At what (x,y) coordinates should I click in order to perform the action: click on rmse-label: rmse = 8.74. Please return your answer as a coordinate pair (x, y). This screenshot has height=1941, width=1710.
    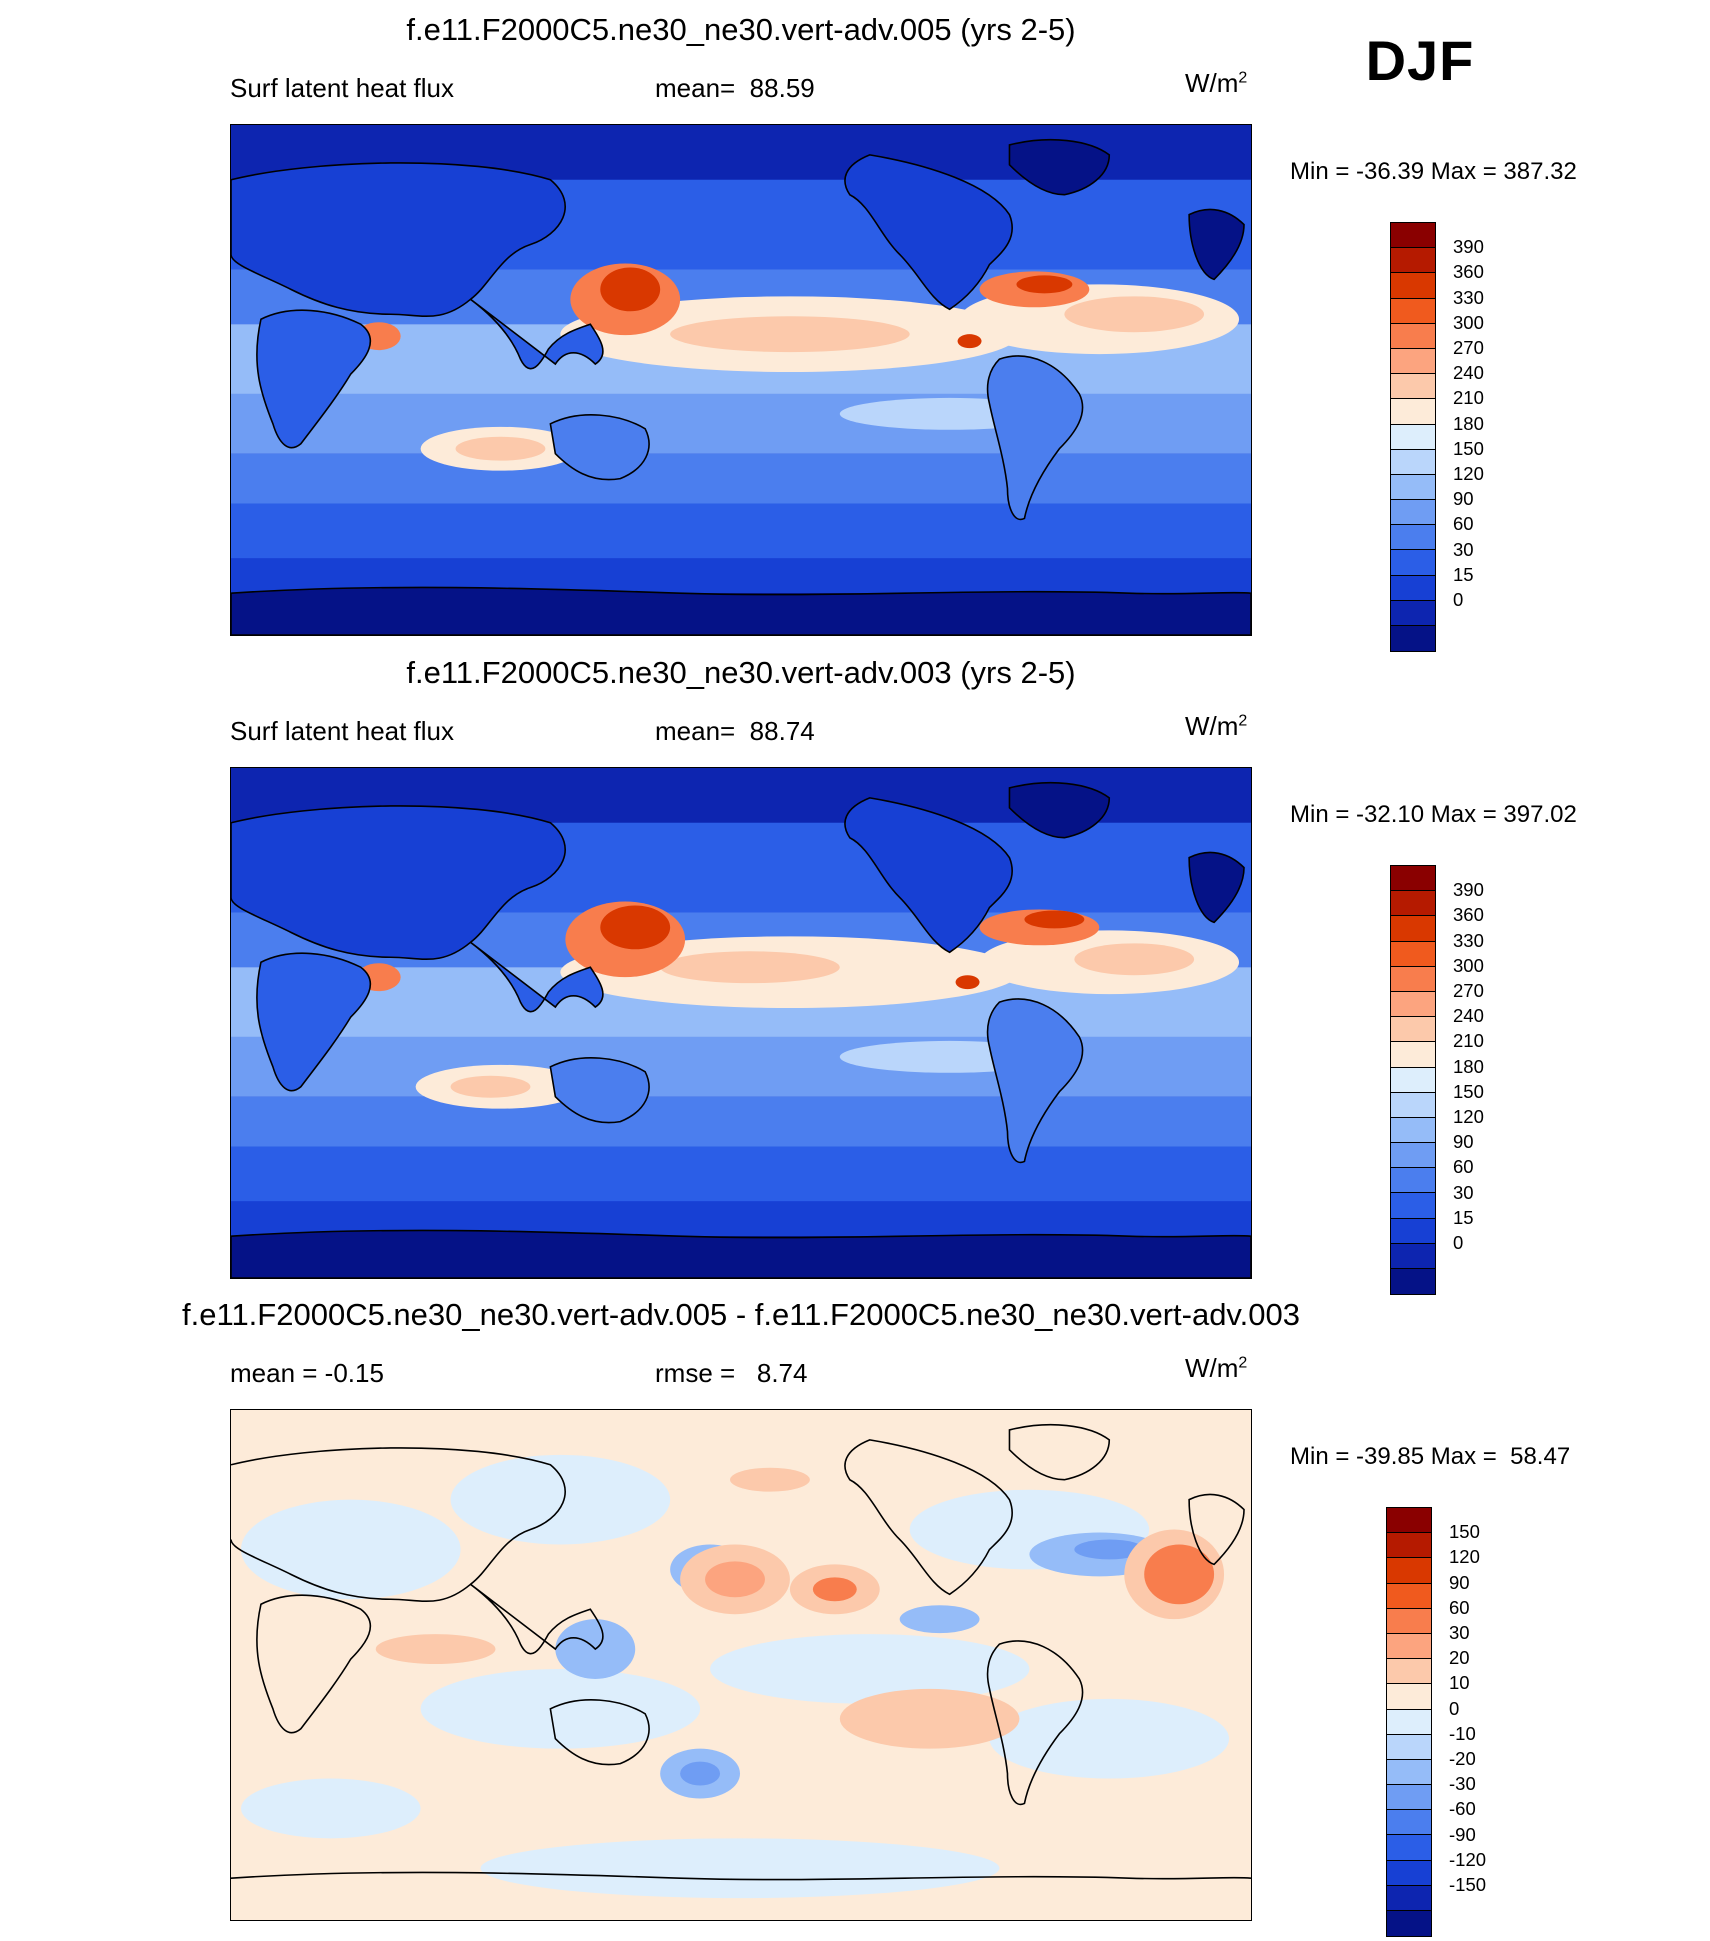
    Looking at the image, I should click on (731, 1373).